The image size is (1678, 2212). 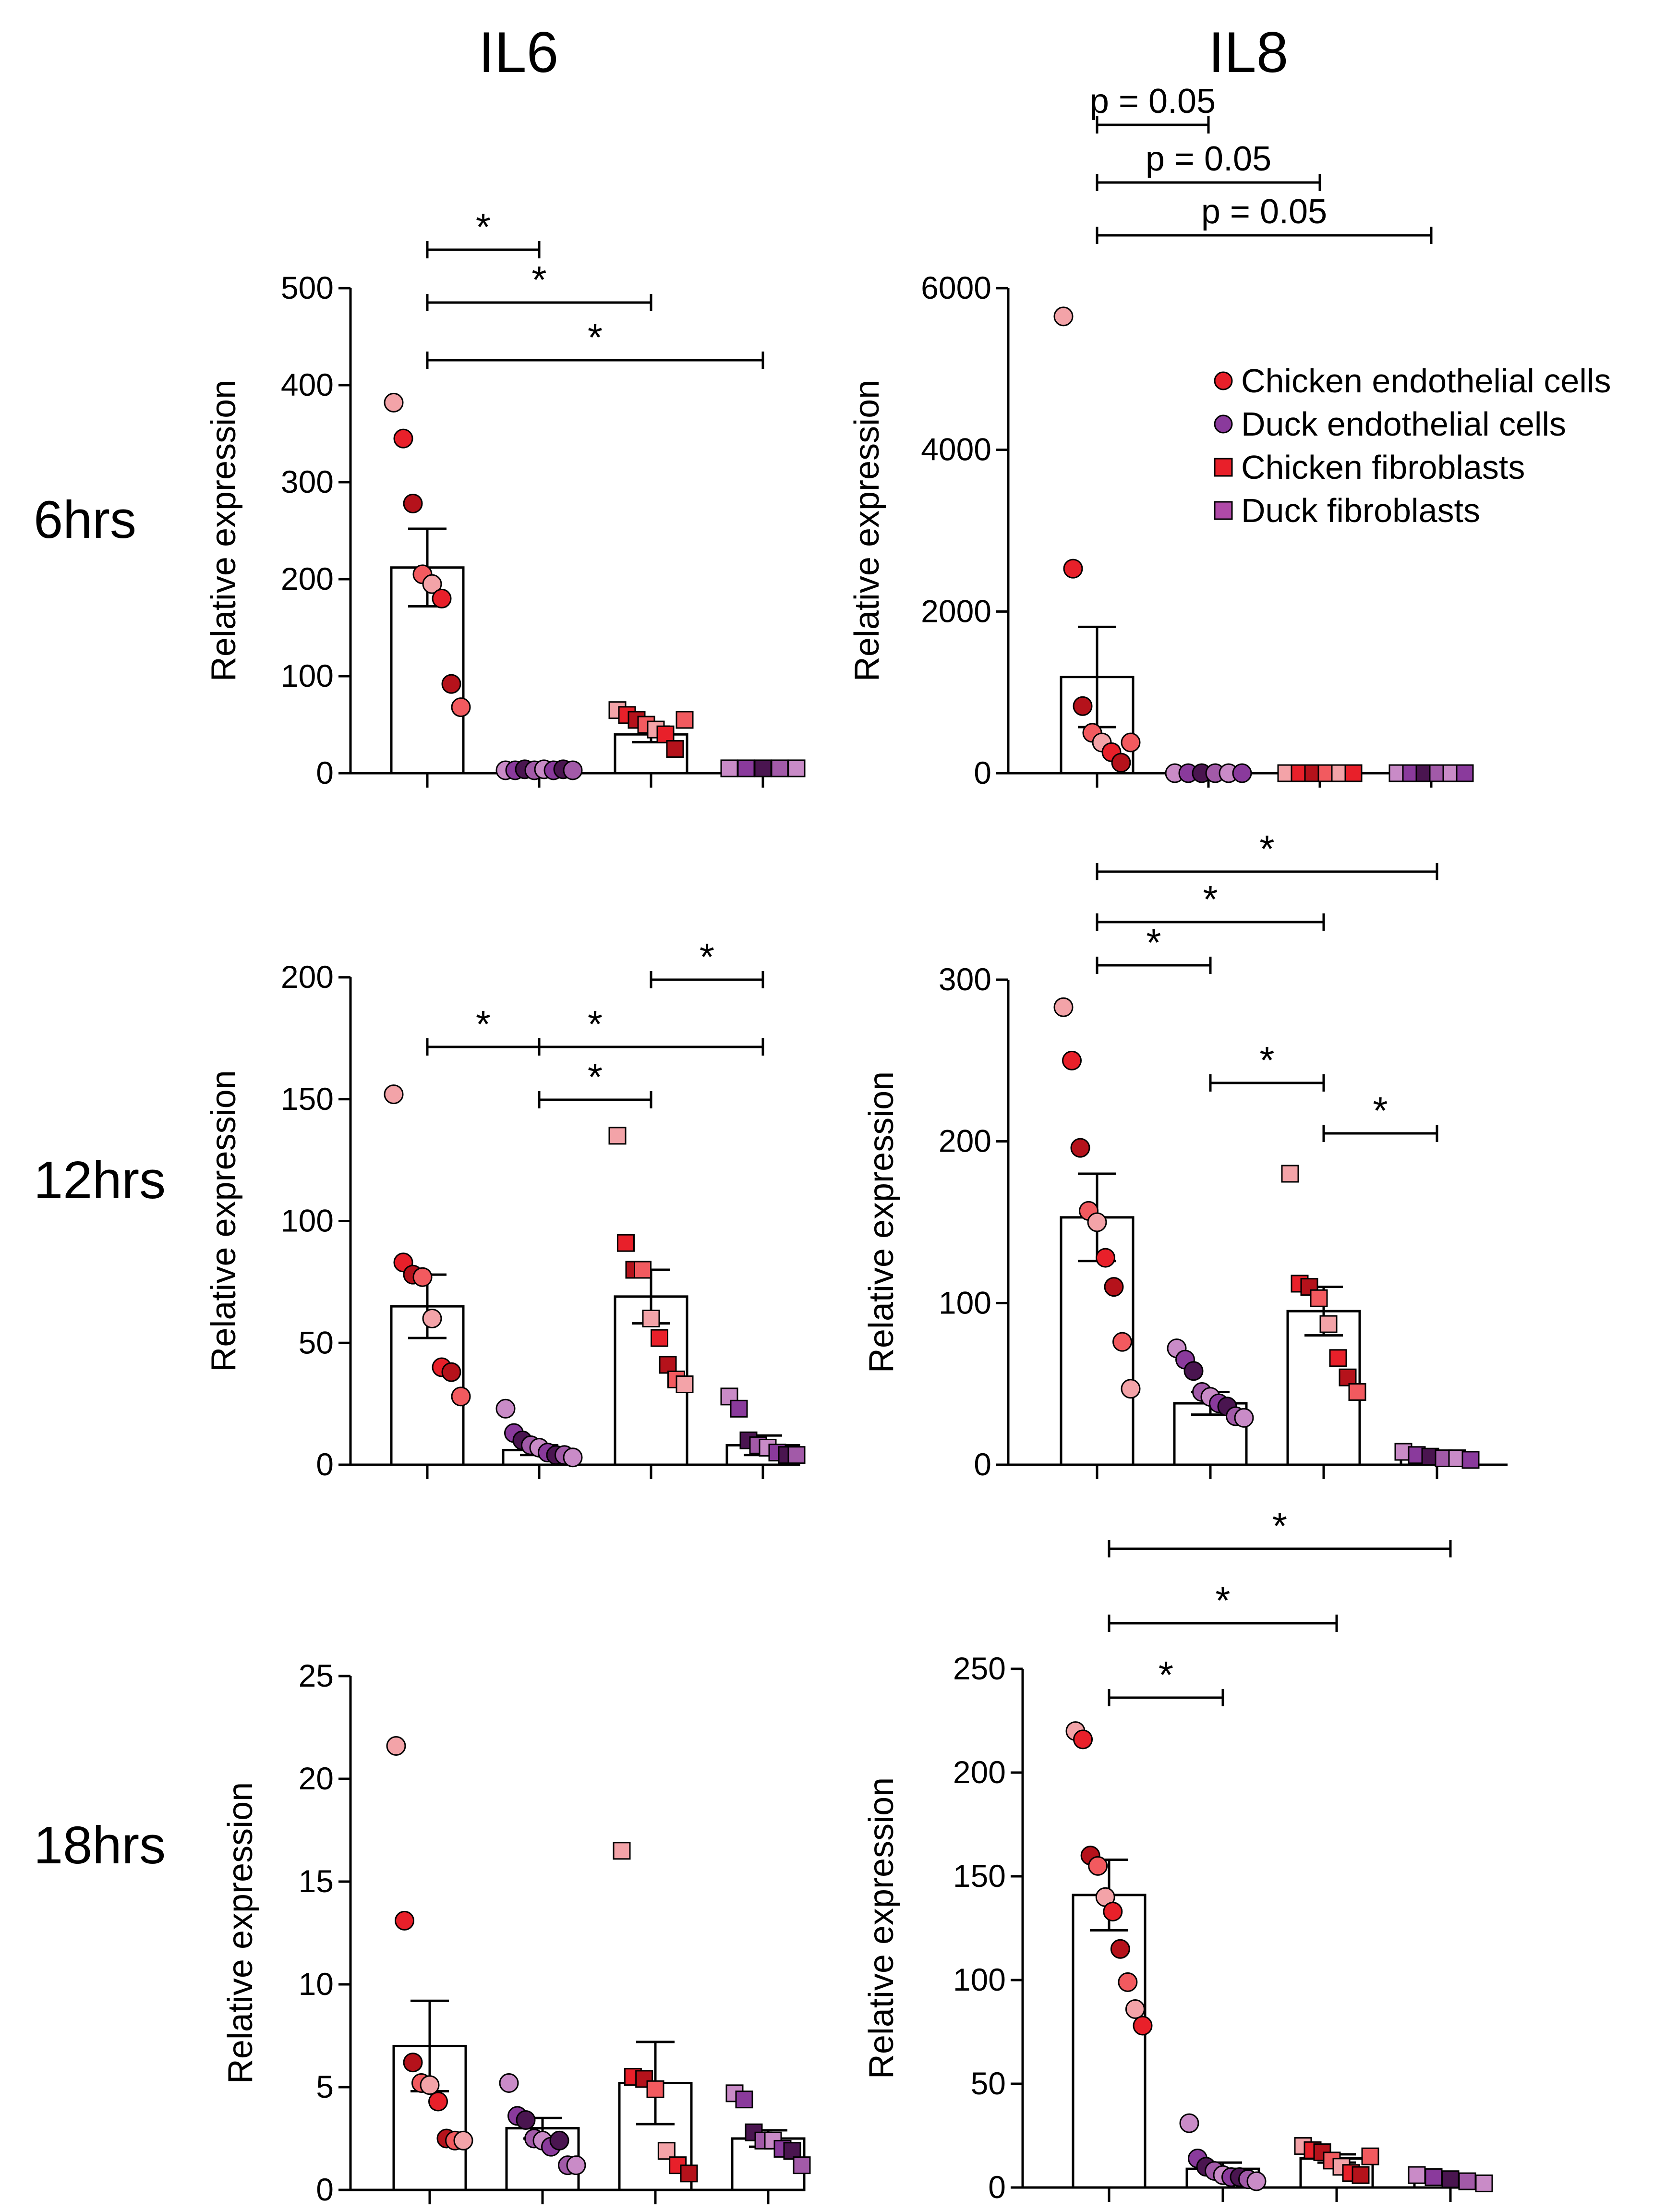 What do you see at coordinates (1185, 1154) in the screenshot?
I see `panel-il8-12hrs: 0 100 200 300 Relative expression * * * * *` at bounding box center [1185, 1154].